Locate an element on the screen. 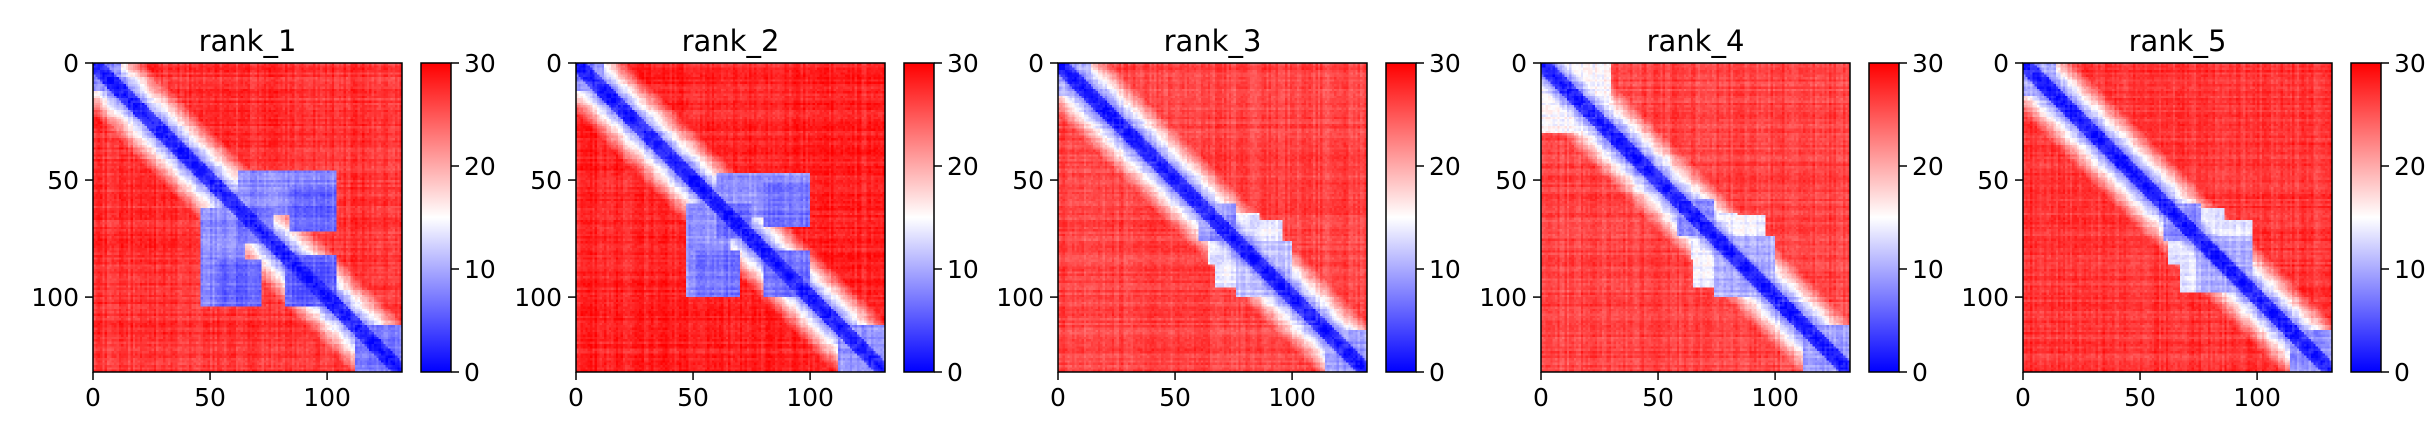  panel-title: rank_2 is located at coordinates (731, 41).